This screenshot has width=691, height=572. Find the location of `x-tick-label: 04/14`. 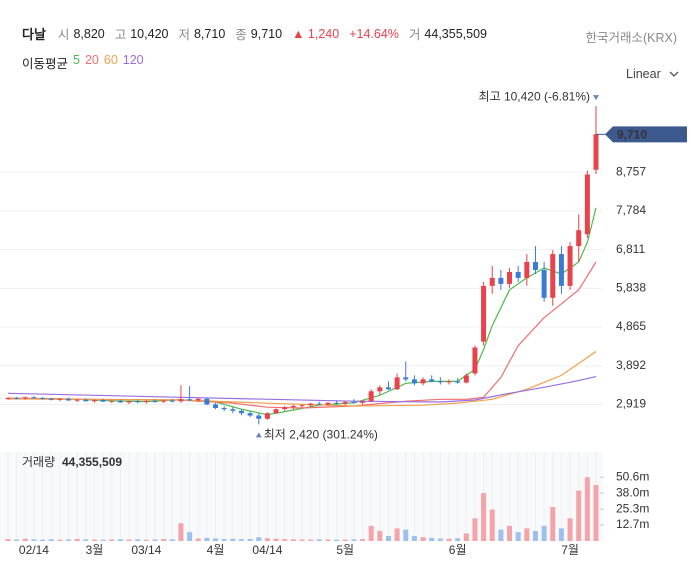

x-tick-label: 04/14 is located at coordinates (267, 550).